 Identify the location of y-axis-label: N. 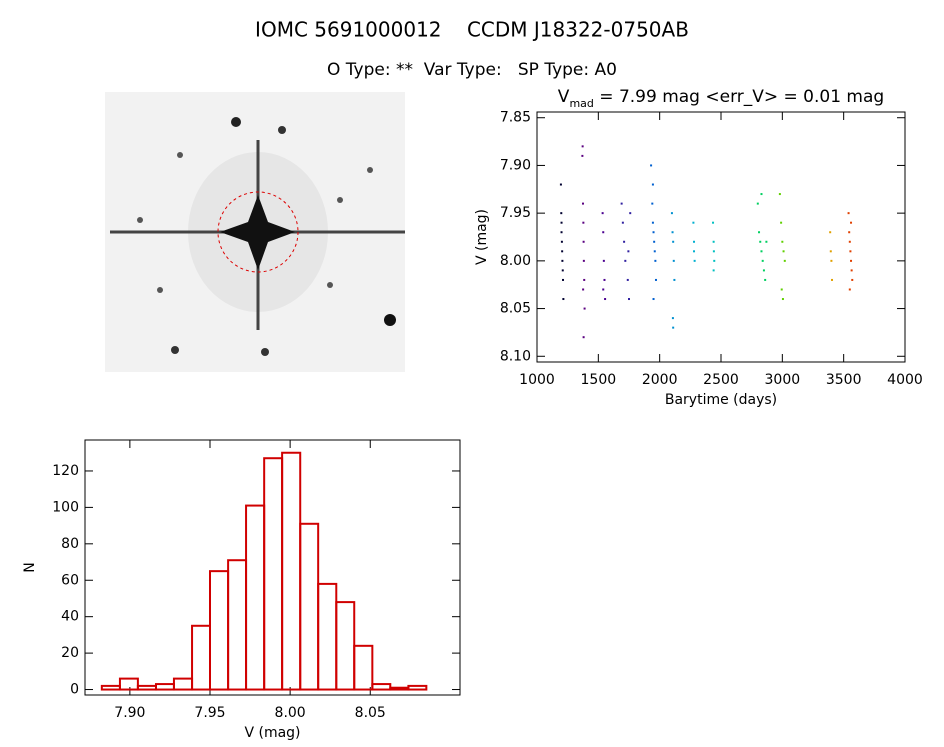
(30, 567).